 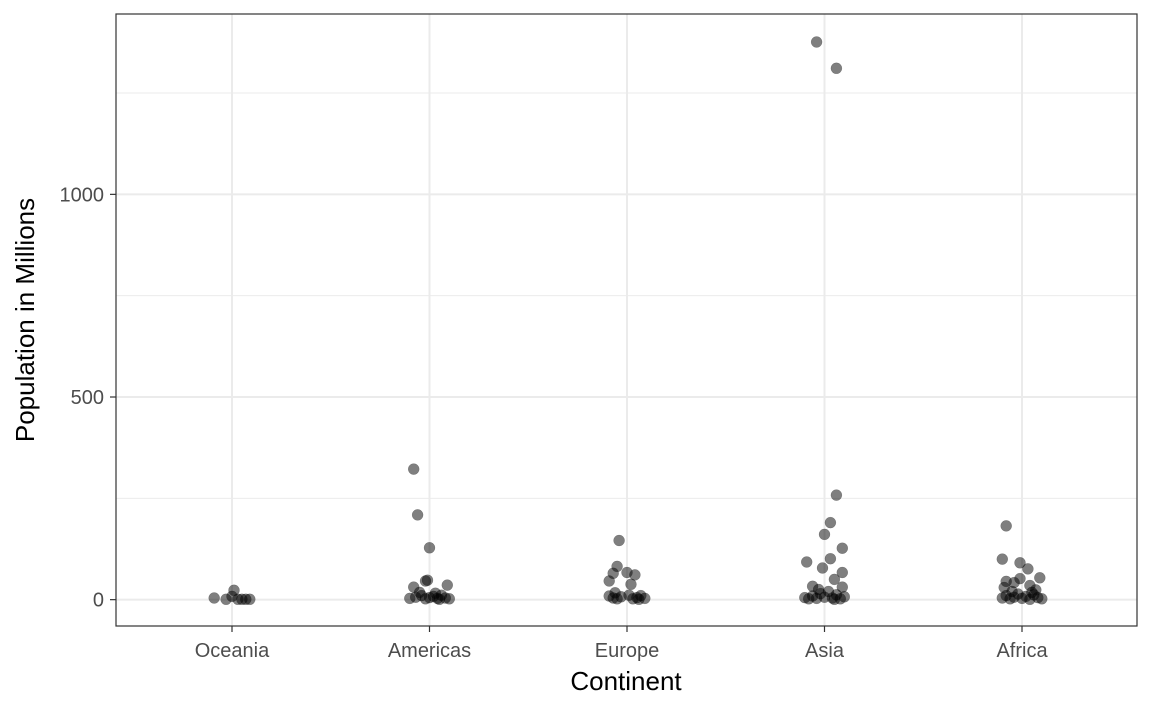 I want to click on x-tick-label: Americas, so click(x=429, y=651).